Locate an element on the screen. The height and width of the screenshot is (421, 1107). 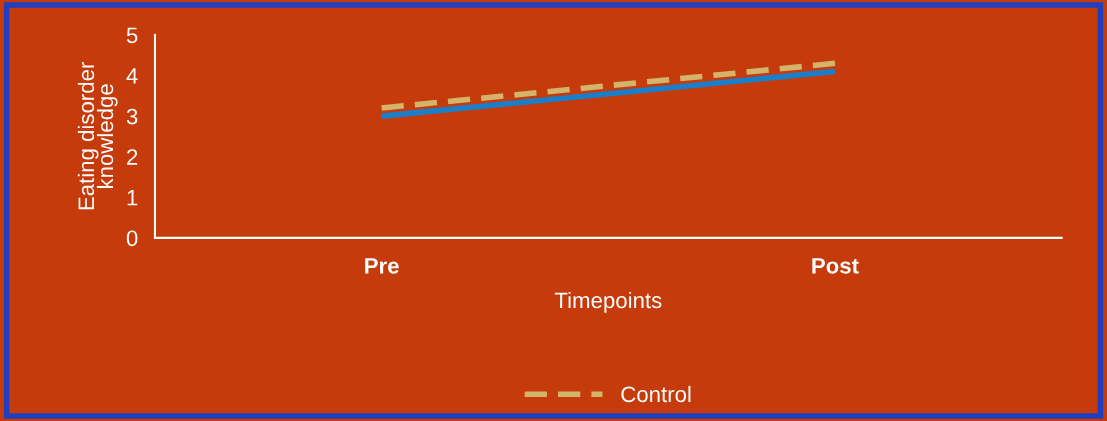
y-tick-label: 1 is located at coordinates (132, 198).